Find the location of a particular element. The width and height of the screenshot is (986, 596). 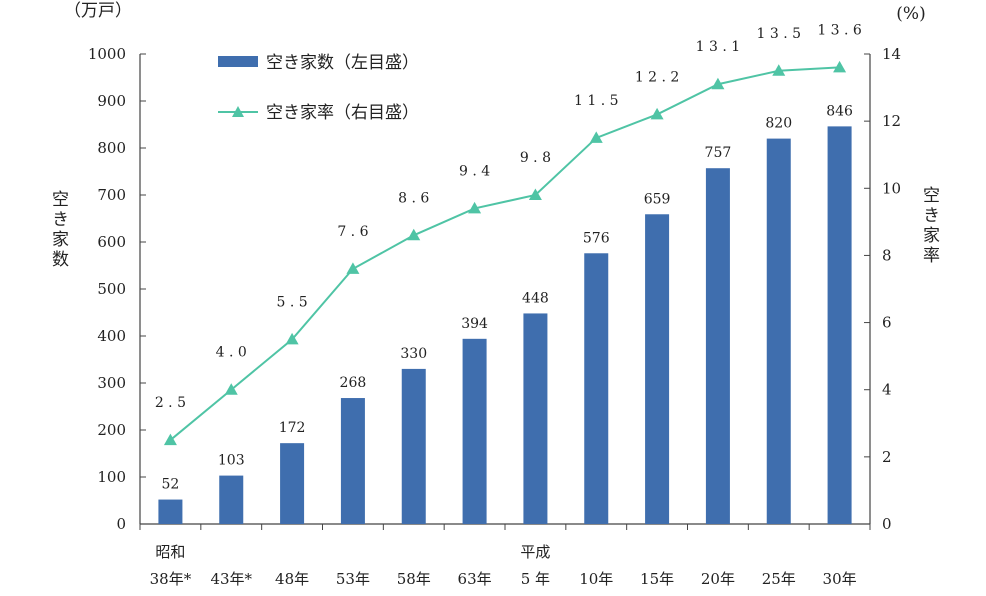

bar-value-label: 268 is located at coordinates (353, 383).